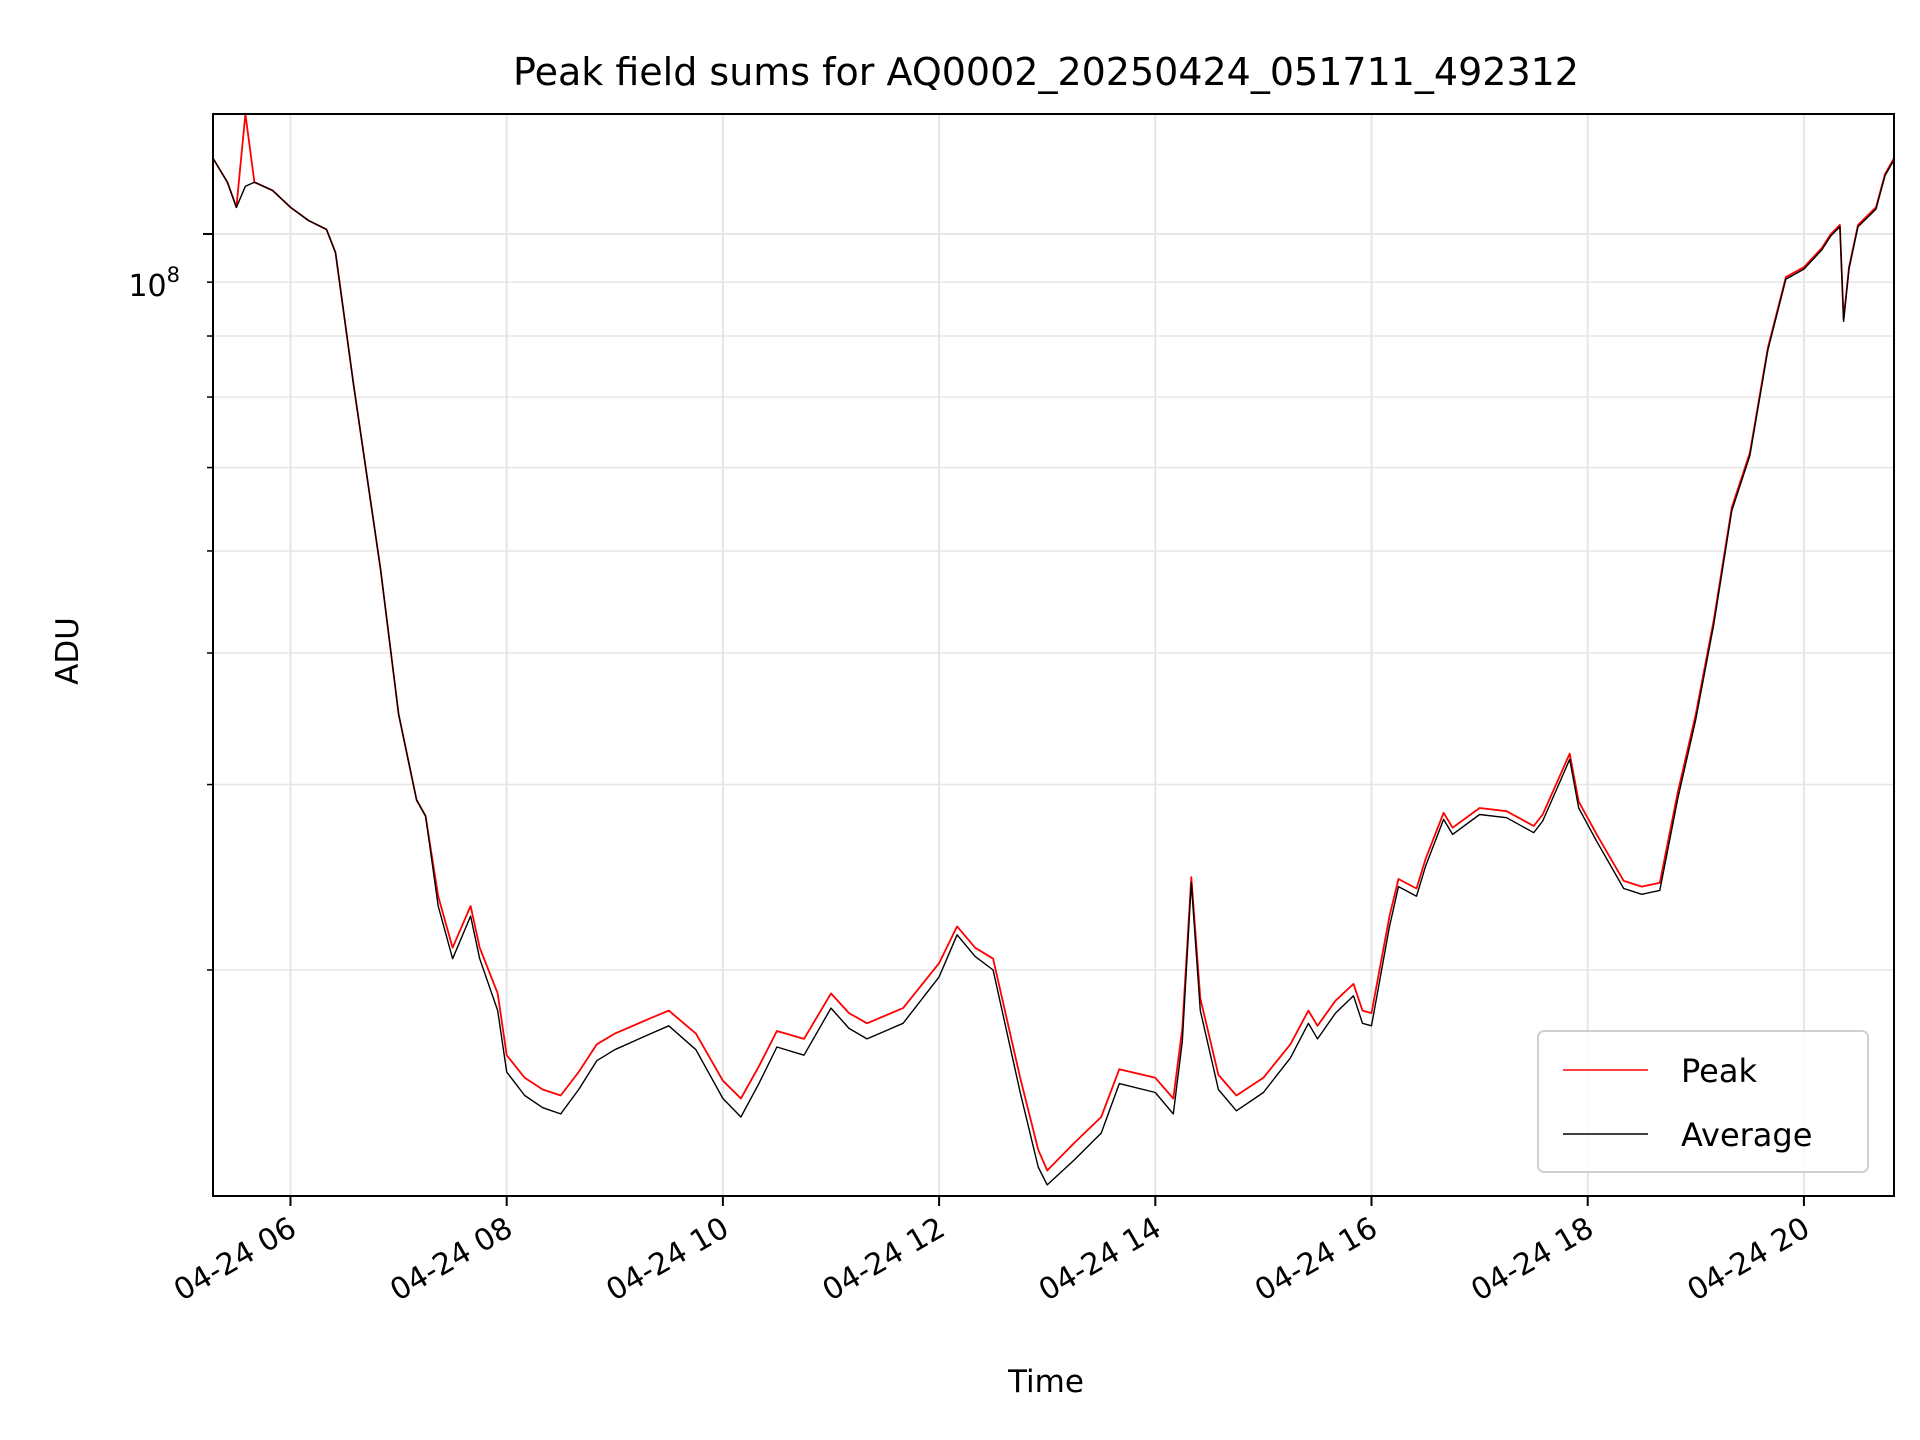 Image resolution: width=1920 pixels, height=1440 pixels. I want to click on y-tick-label-1e8: 108, so click(154, 283).